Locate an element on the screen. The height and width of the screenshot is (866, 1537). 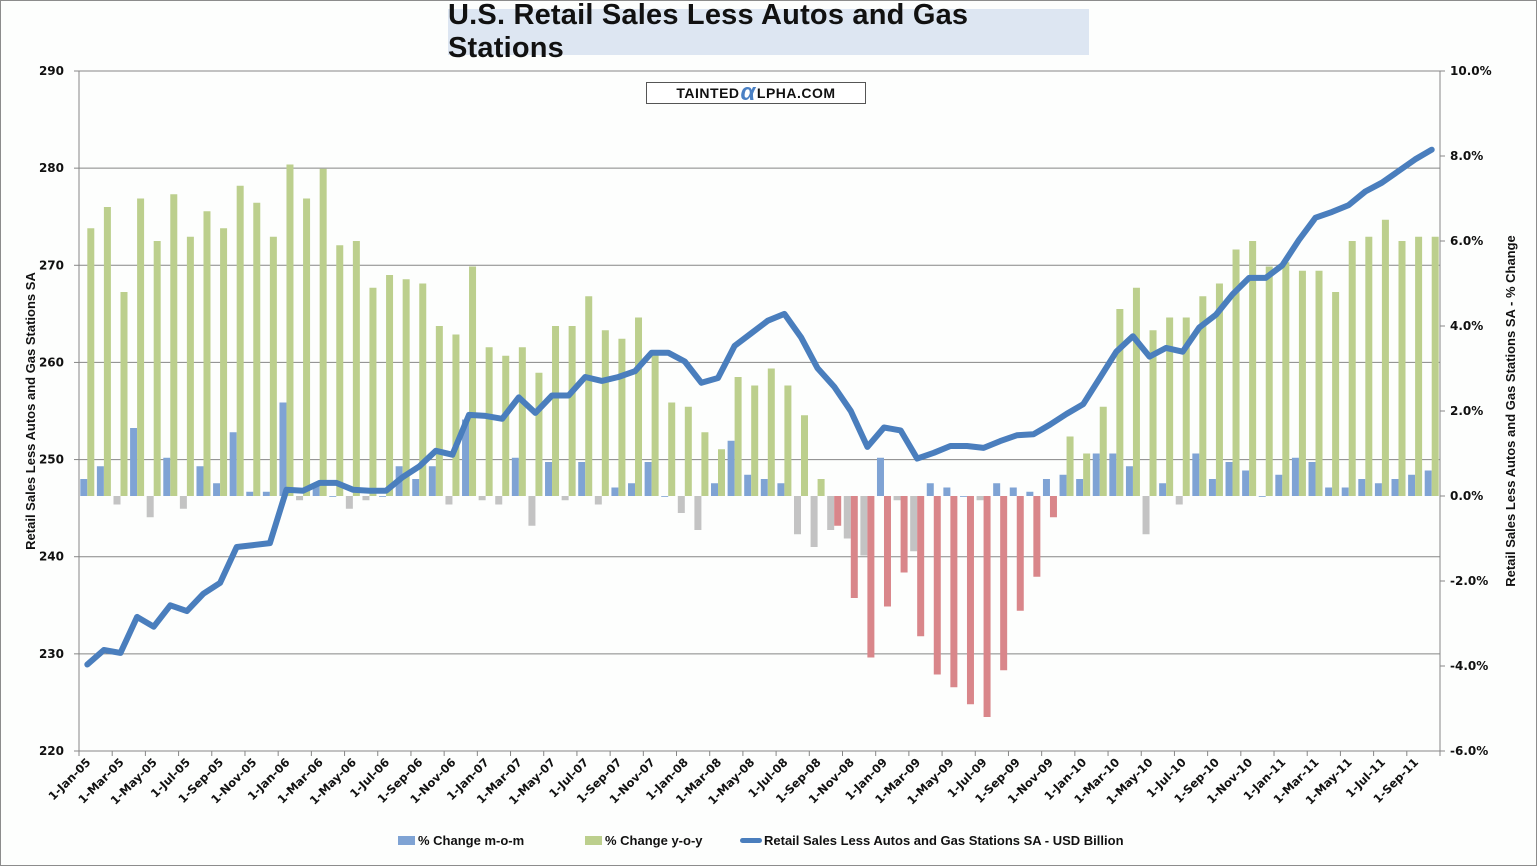
legend-item-yoy: % Change y-o-y is located at coordinates (644, 840).